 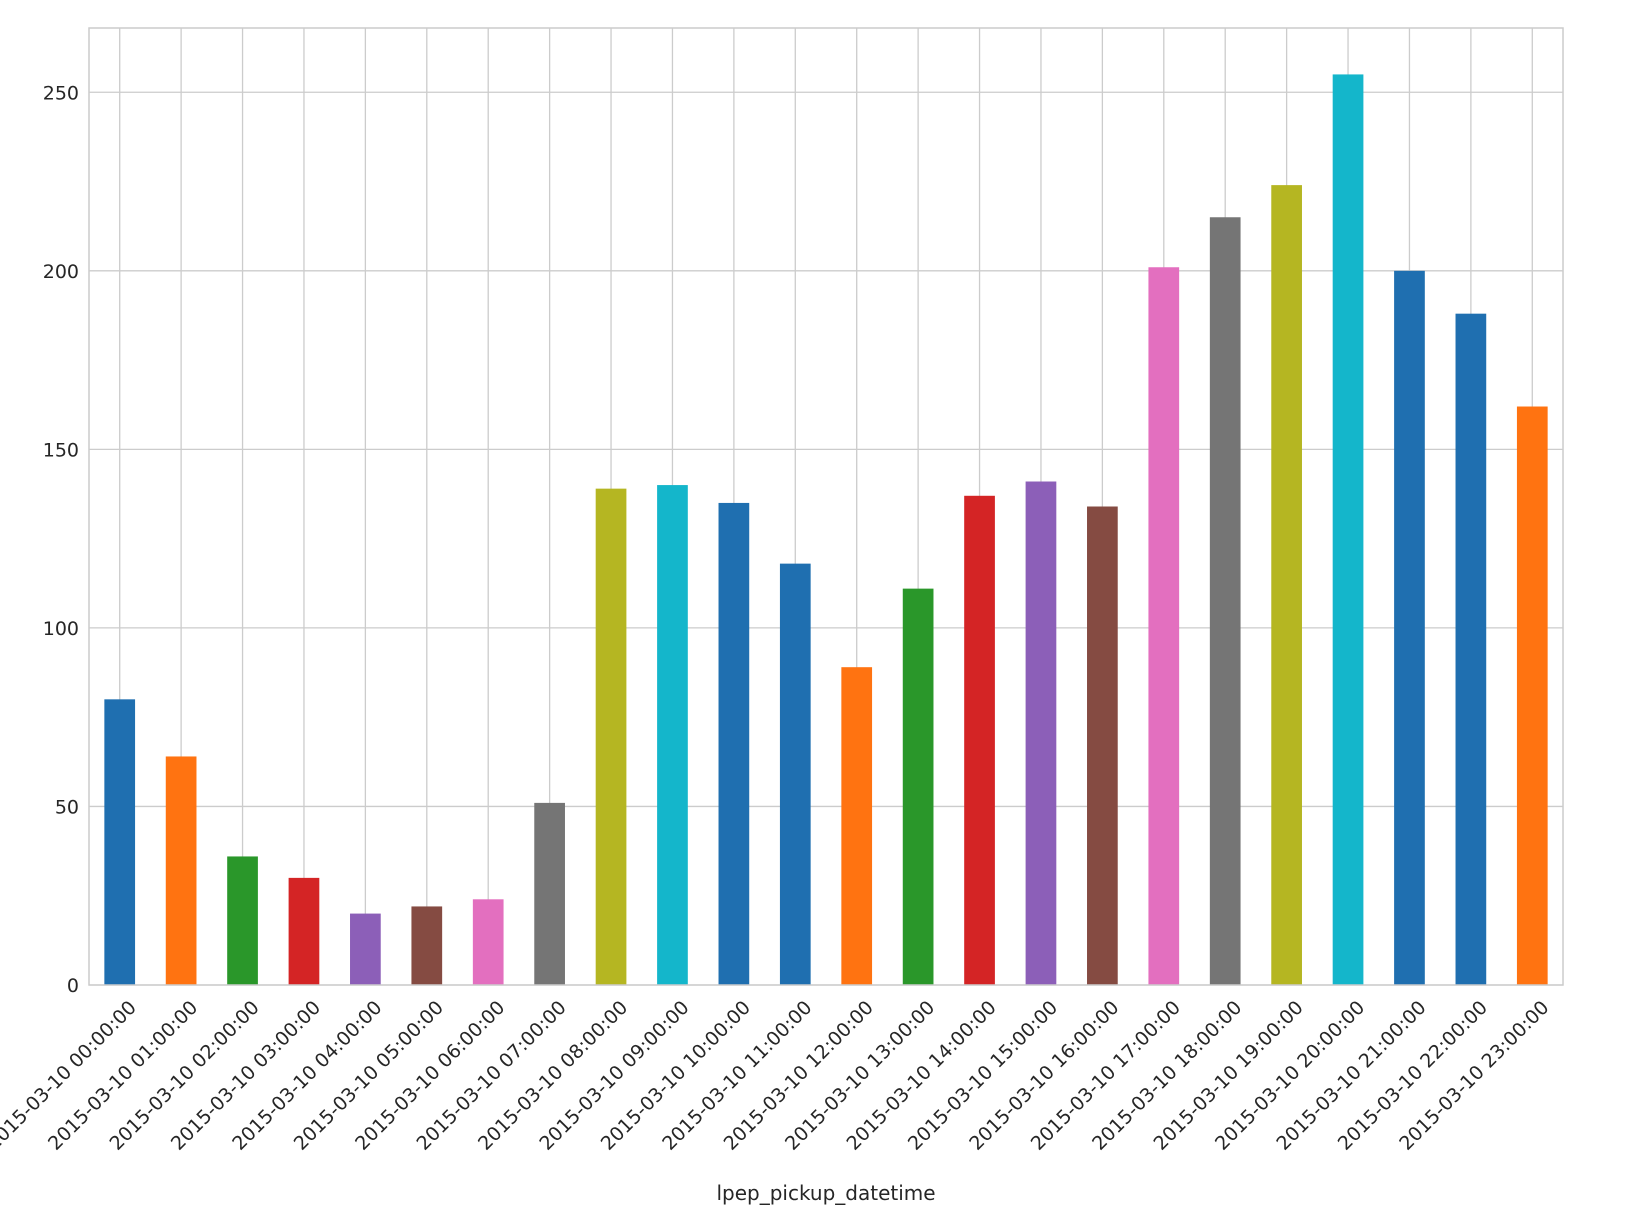 What do you see at coordinates (61, 539) in the screenshot?
I see `y-axis-ticks: 0 50 100 150 200 250` at bounding box center [61, 539].